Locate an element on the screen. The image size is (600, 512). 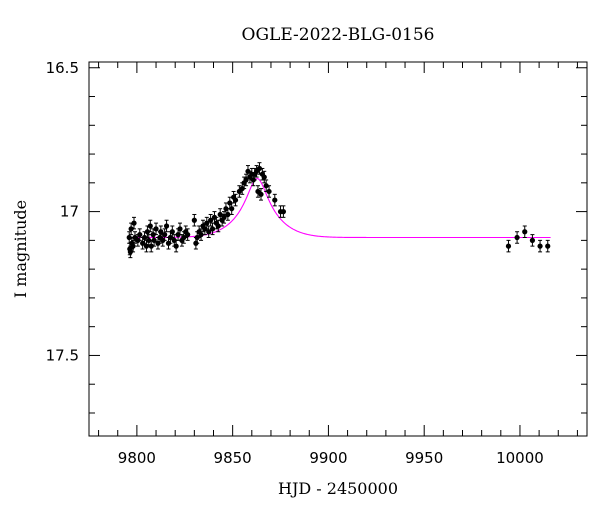
x-tick-label: 9800 is located at coordinates (137, 458).